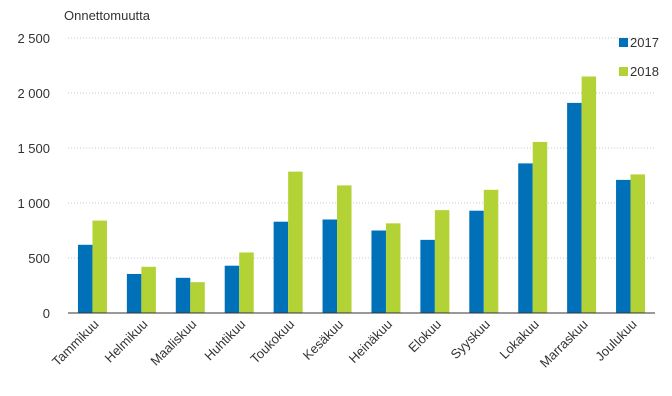 This screenshot has height=396, width=672. Describe the element at coordinates (272, 342) in the screenshot. I see `x-tick-label: Toukokuu` at that location.